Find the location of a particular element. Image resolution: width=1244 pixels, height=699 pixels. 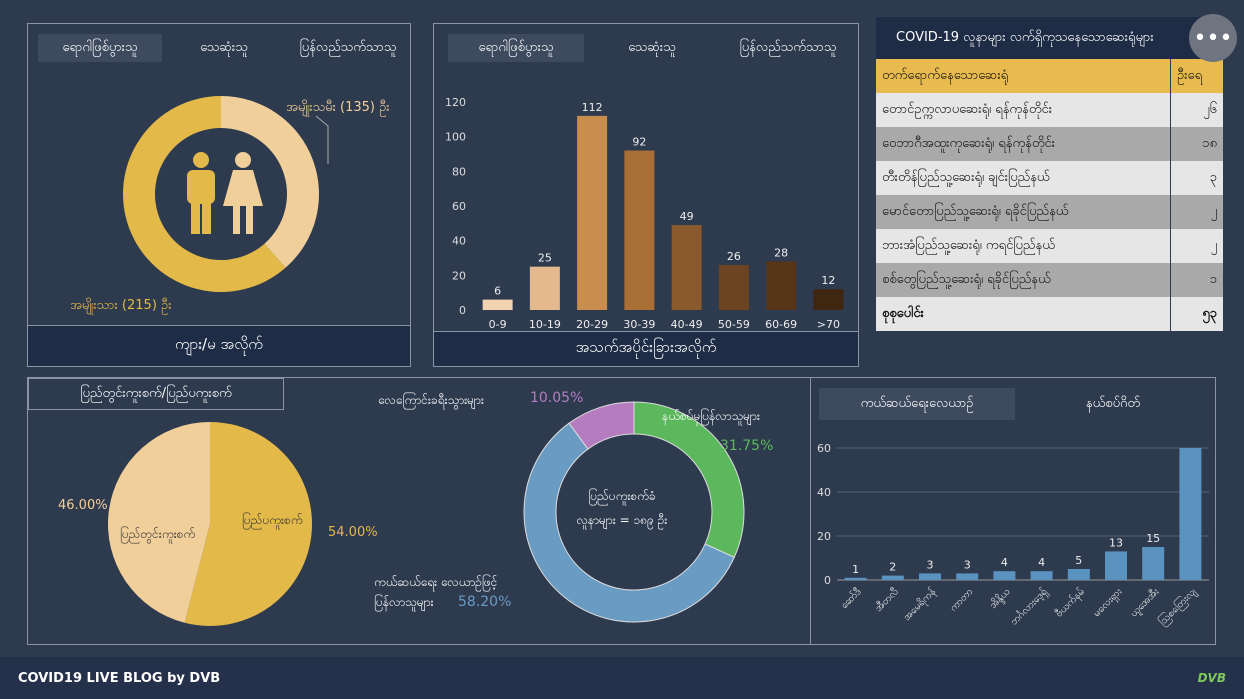

age-tabs: ရောဂါဖြစ်ပွားသူ သေဆုံးသူ ပြန်လည်သက်သာသူ is located at coordinates (652, 48).